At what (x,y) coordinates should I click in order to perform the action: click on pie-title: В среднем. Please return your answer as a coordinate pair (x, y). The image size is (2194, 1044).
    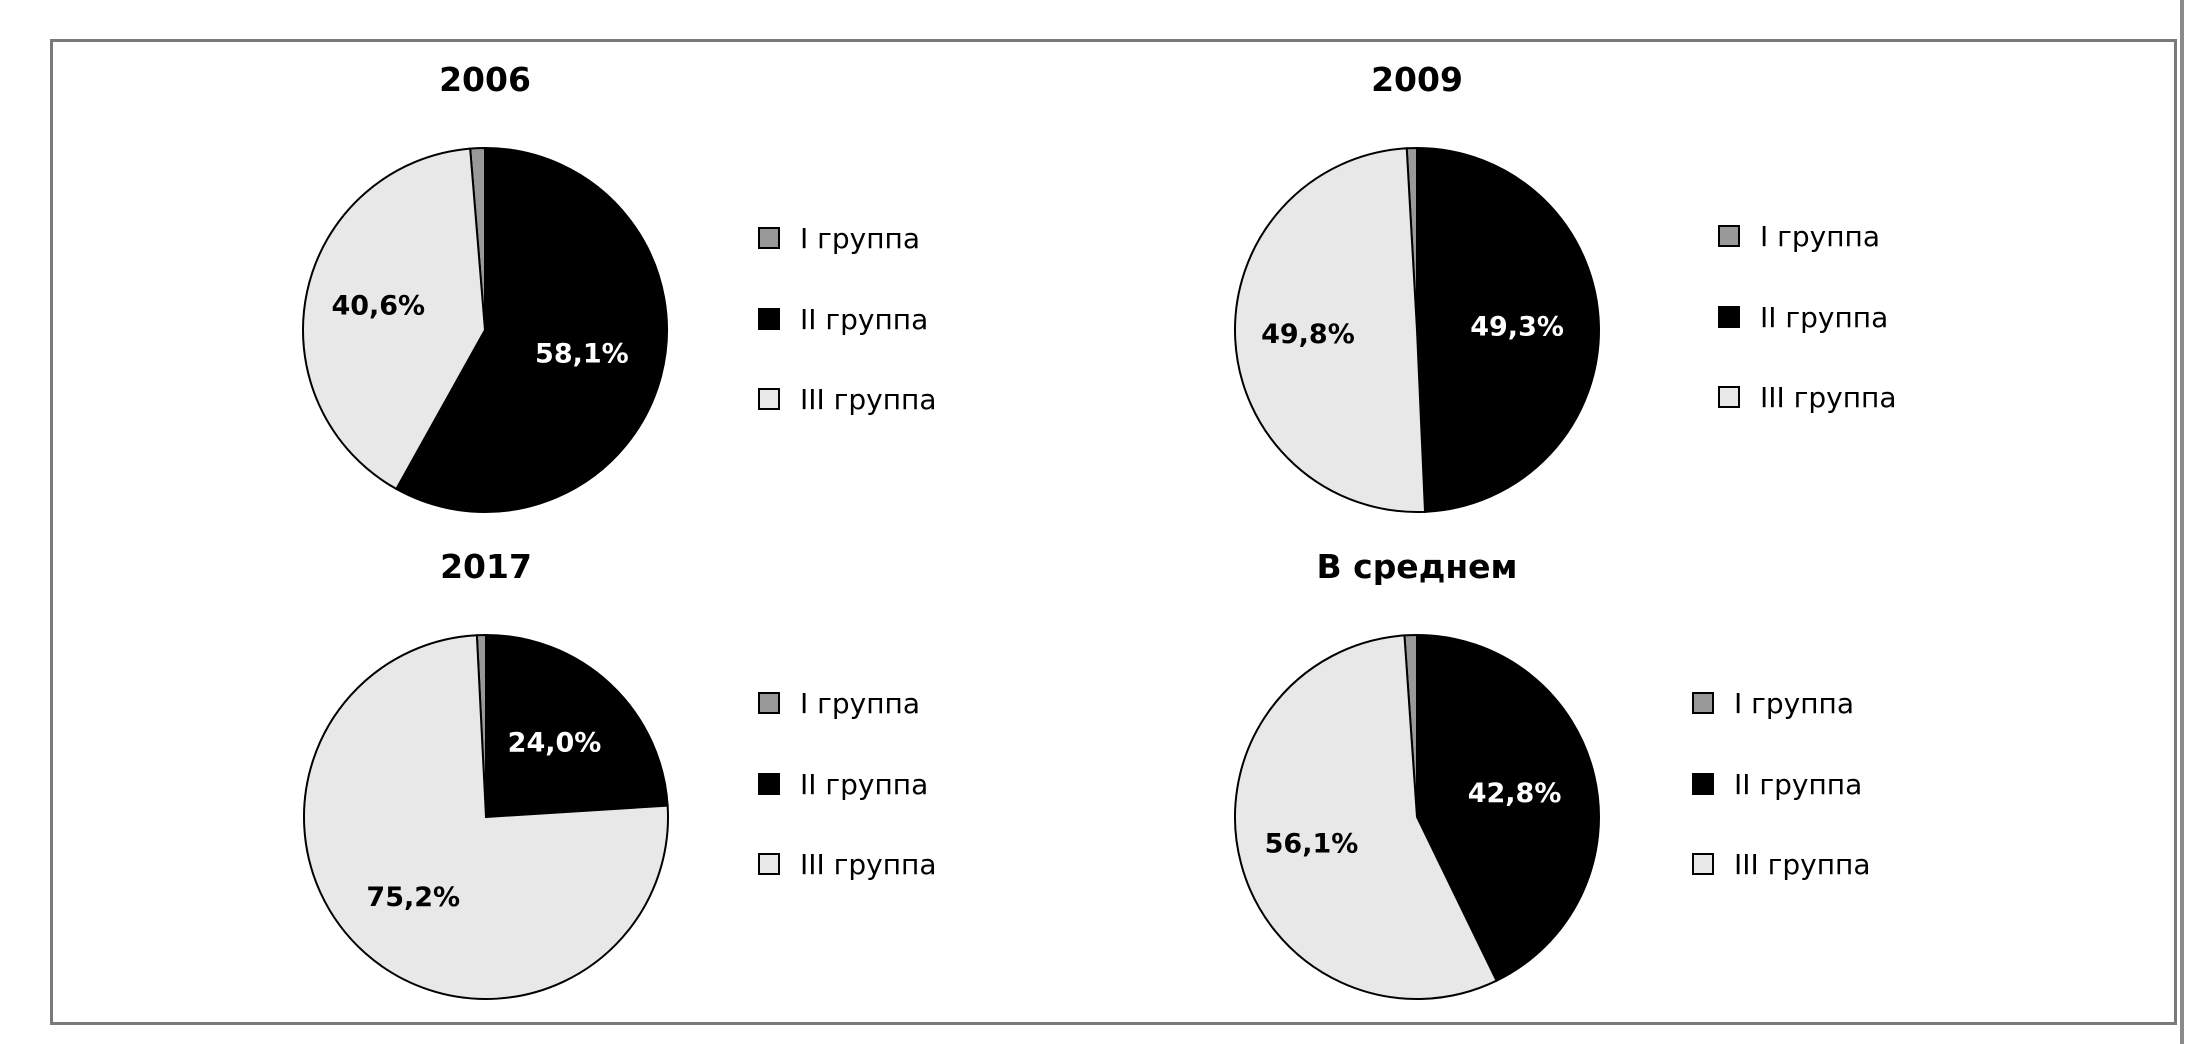
    Looking at the image, I should click on (1417, 566).